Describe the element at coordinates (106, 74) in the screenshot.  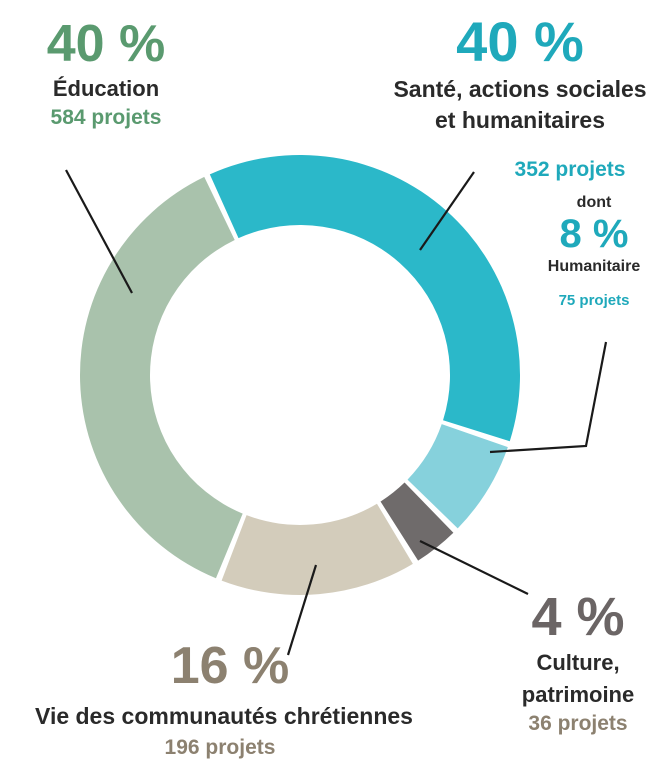
I see `label-education: 40 % Éducation 584 projets` at that location.